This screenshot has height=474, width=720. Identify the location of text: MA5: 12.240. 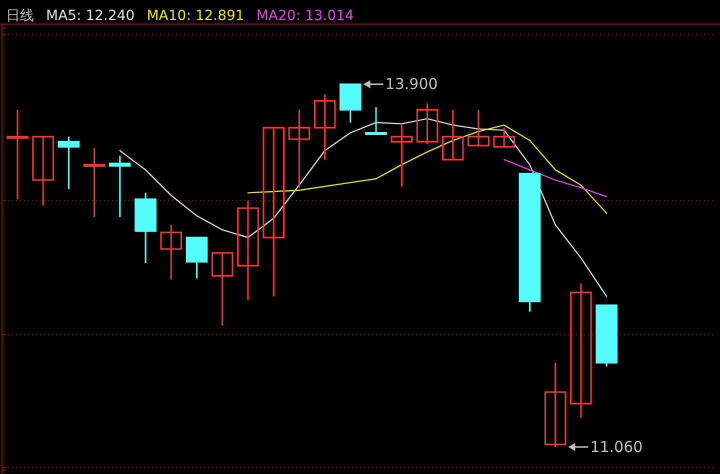
(90, 16).